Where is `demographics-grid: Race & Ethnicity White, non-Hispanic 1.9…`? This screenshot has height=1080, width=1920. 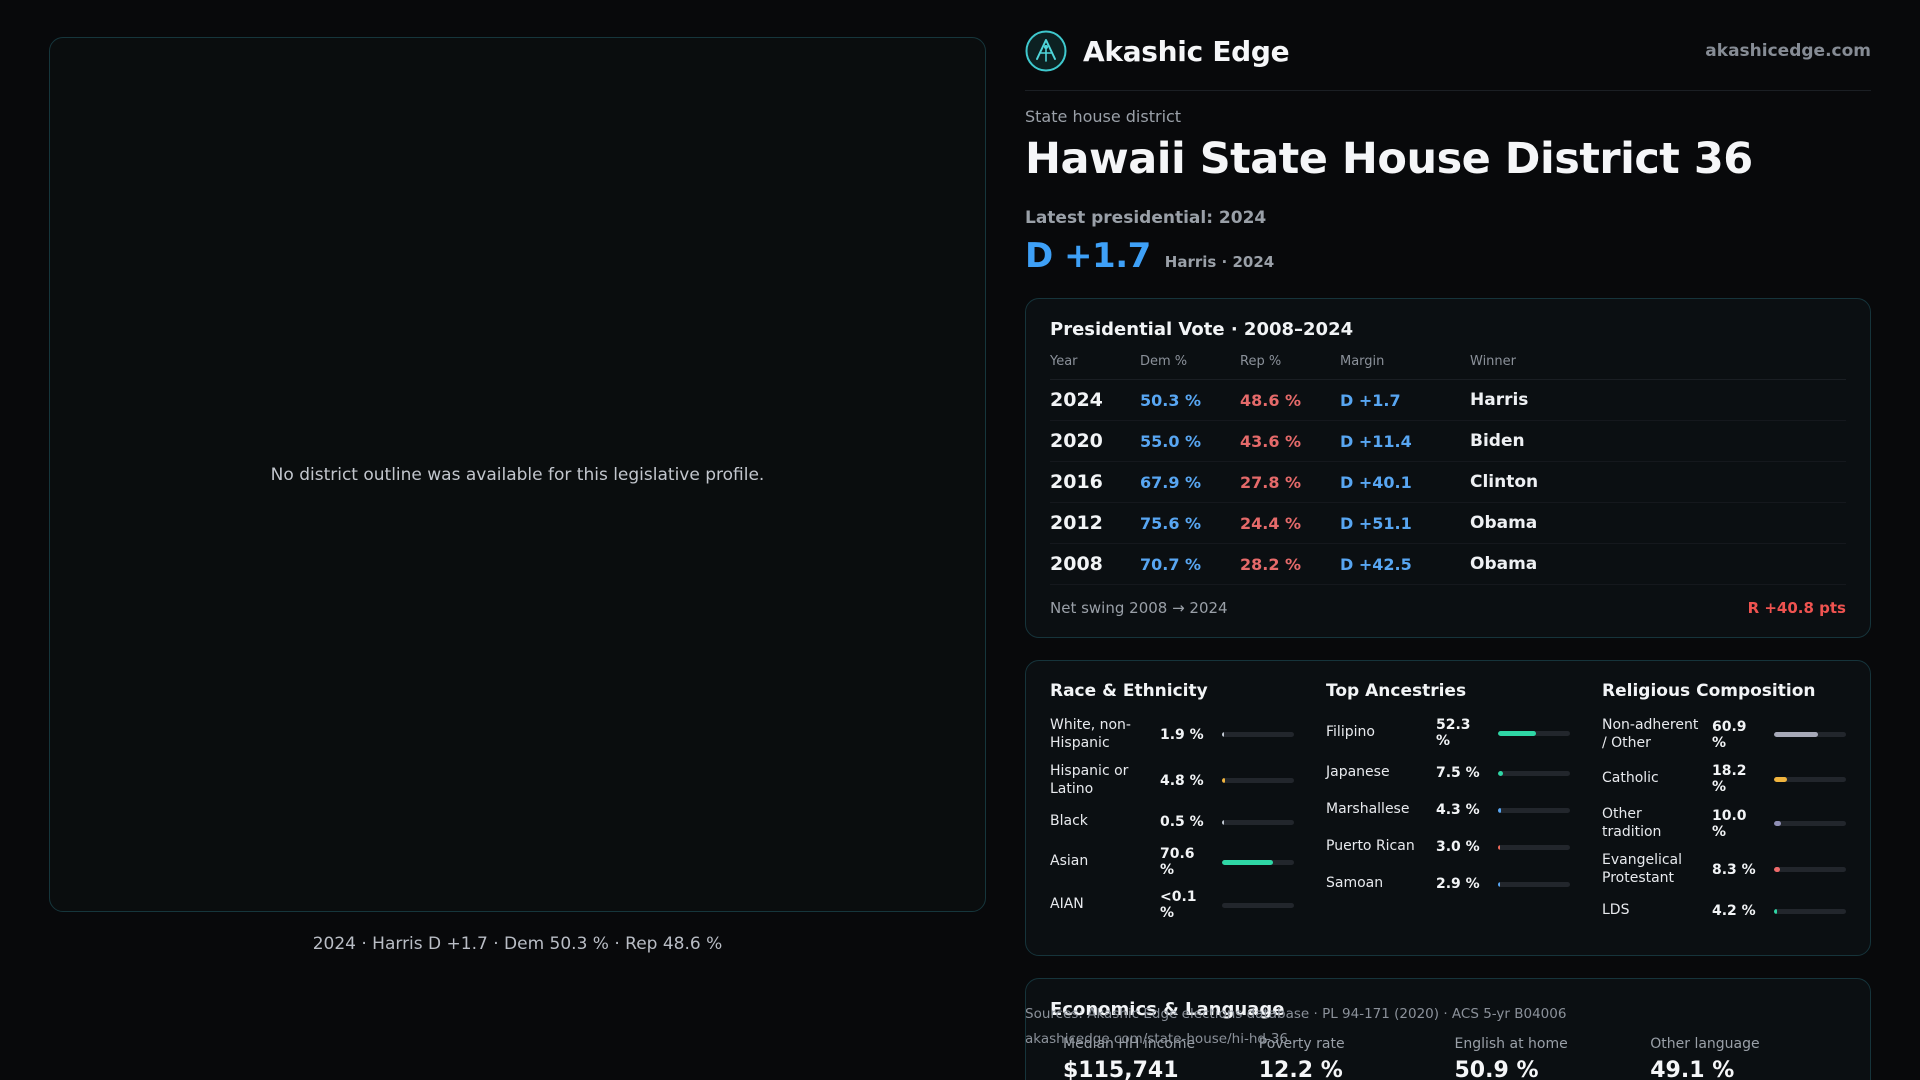 demographics-grid: Race & Ethnicity White, non-Hispanic 1.9… is located at coordinates (1448, 808).